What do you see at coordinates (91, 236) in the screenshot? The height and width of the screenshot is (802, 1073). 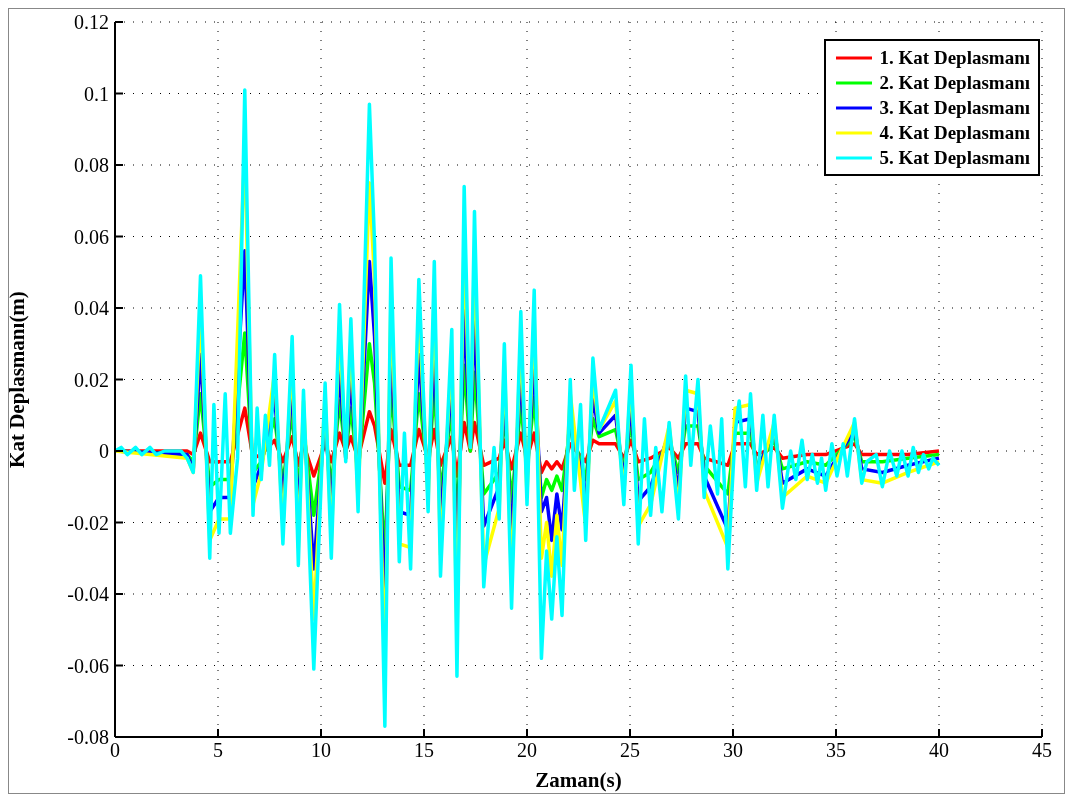 I see `y-tick-label: 0.06` at bounding box center [91, 236].